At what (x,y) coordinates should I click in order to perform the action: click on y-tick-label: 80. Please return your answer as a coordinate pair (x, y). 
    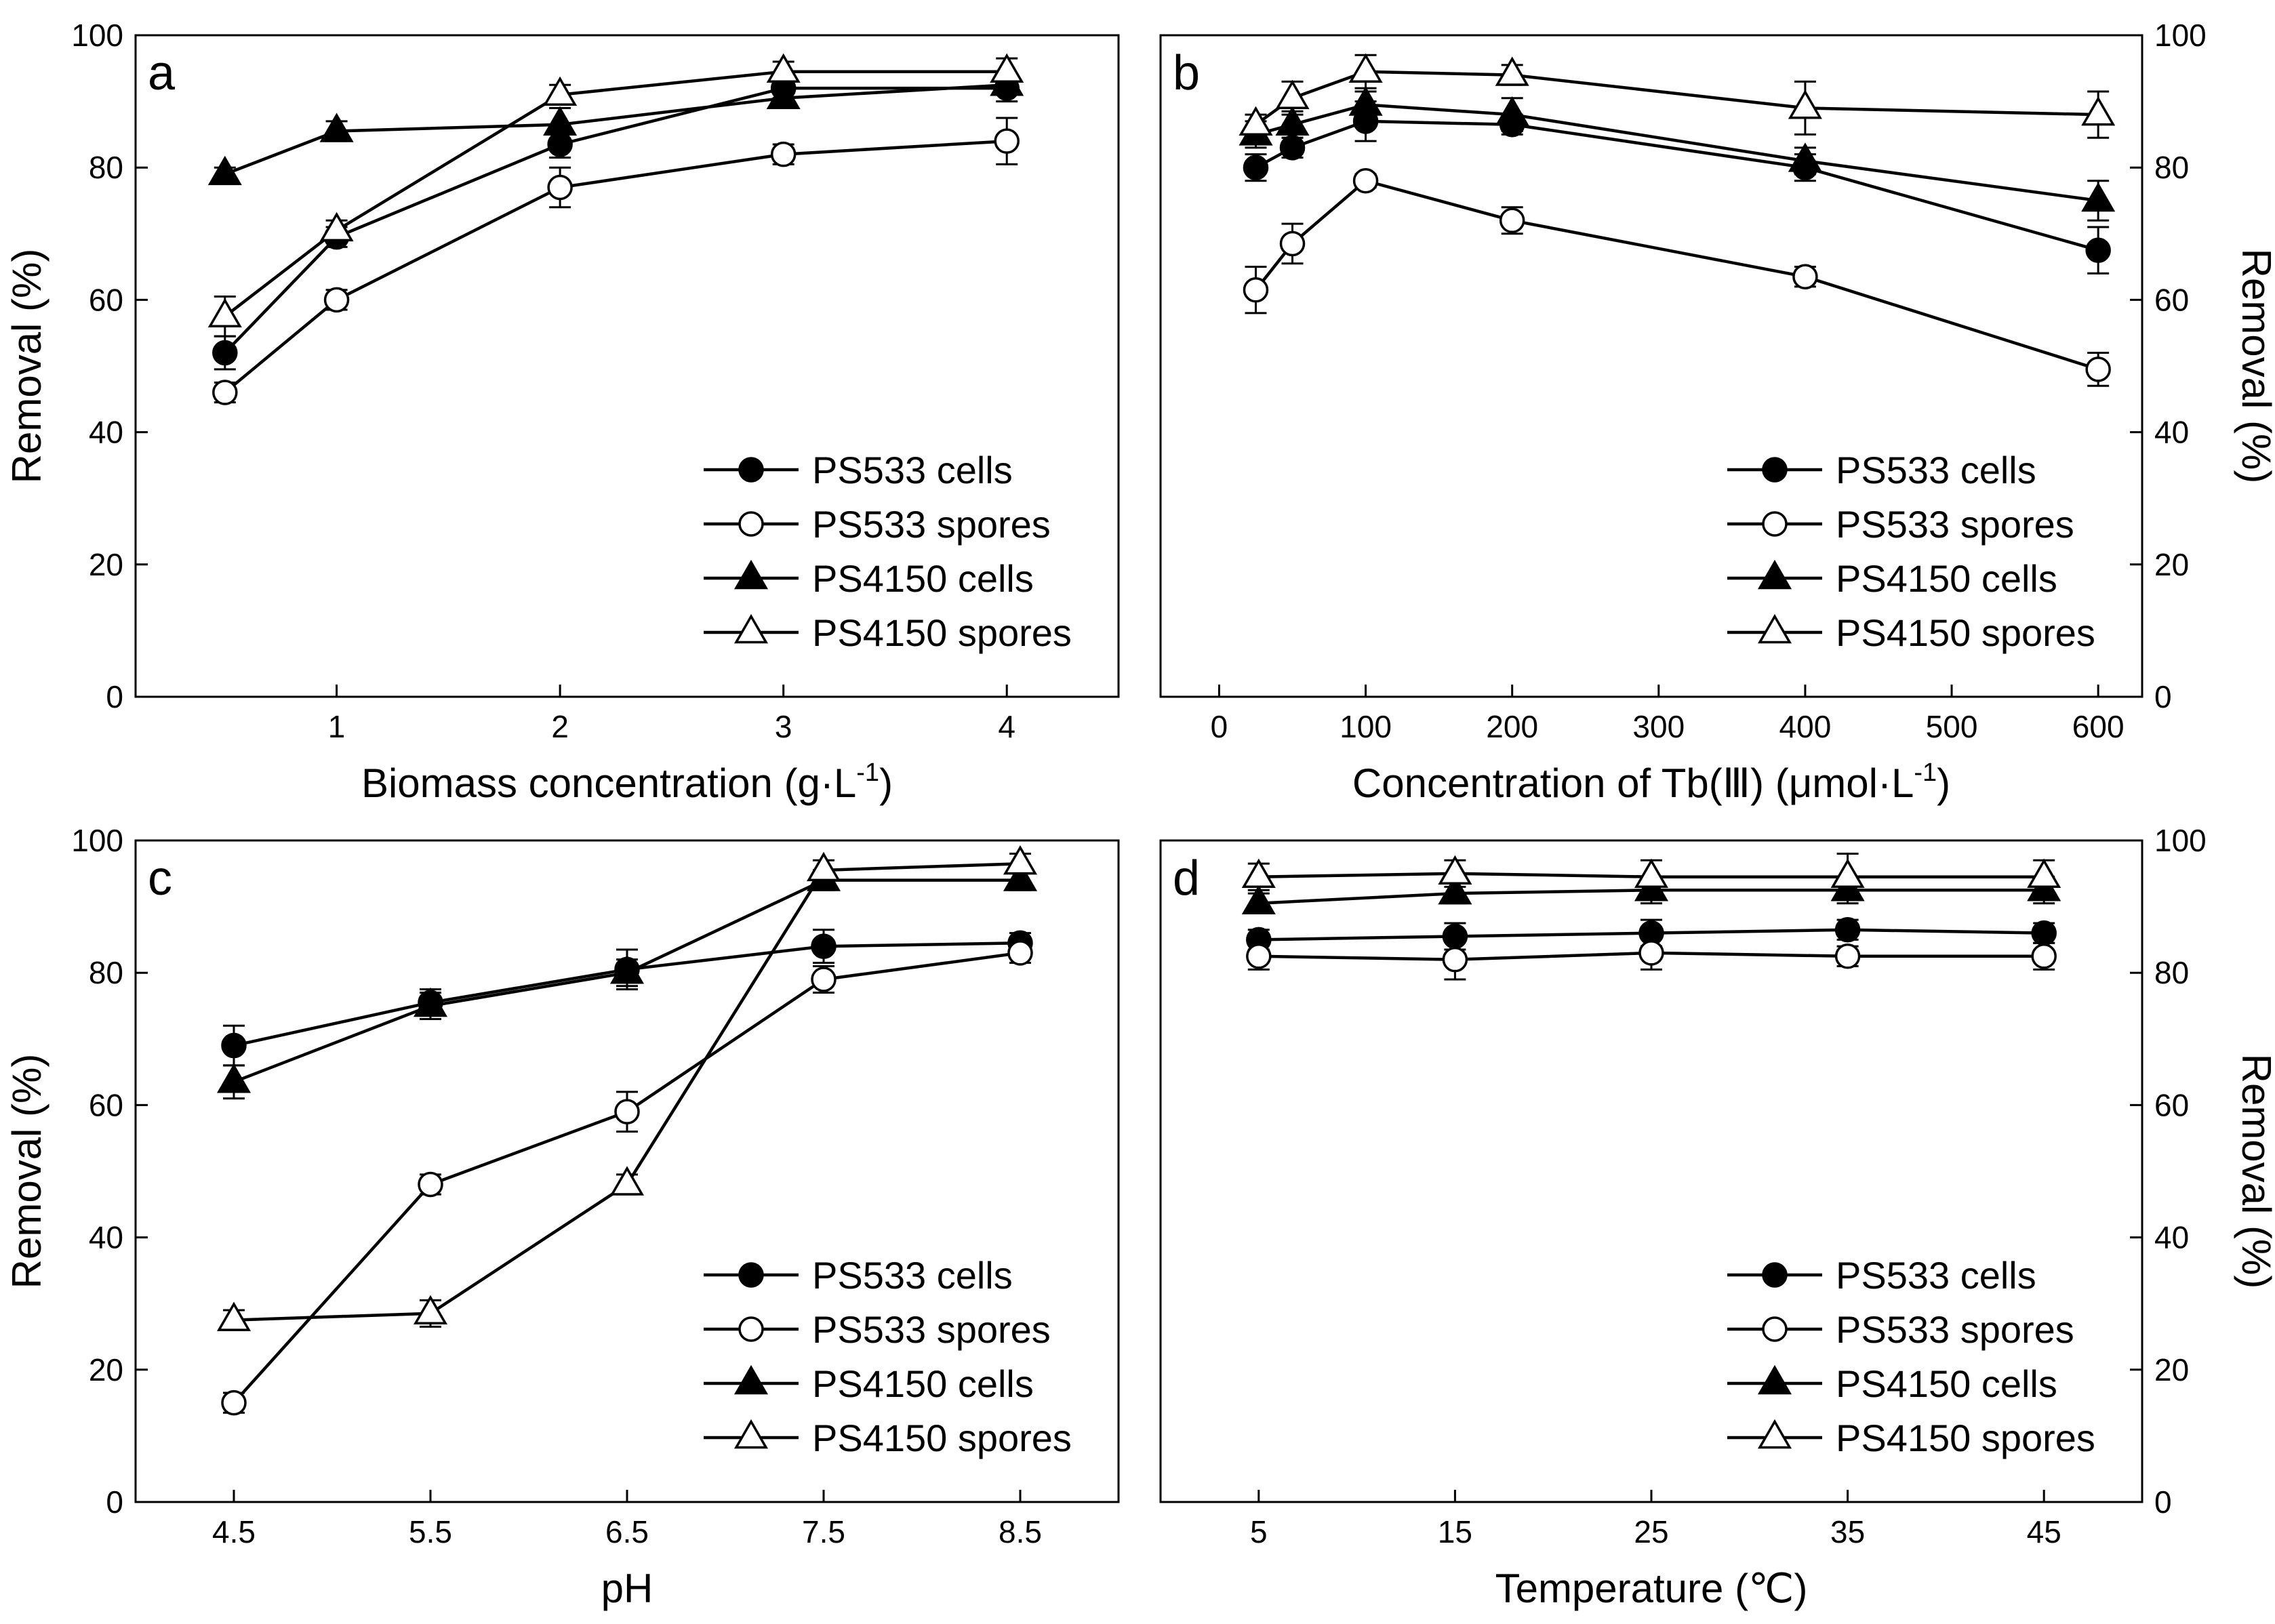
    Looking at the image, I should click on (2171, 167).